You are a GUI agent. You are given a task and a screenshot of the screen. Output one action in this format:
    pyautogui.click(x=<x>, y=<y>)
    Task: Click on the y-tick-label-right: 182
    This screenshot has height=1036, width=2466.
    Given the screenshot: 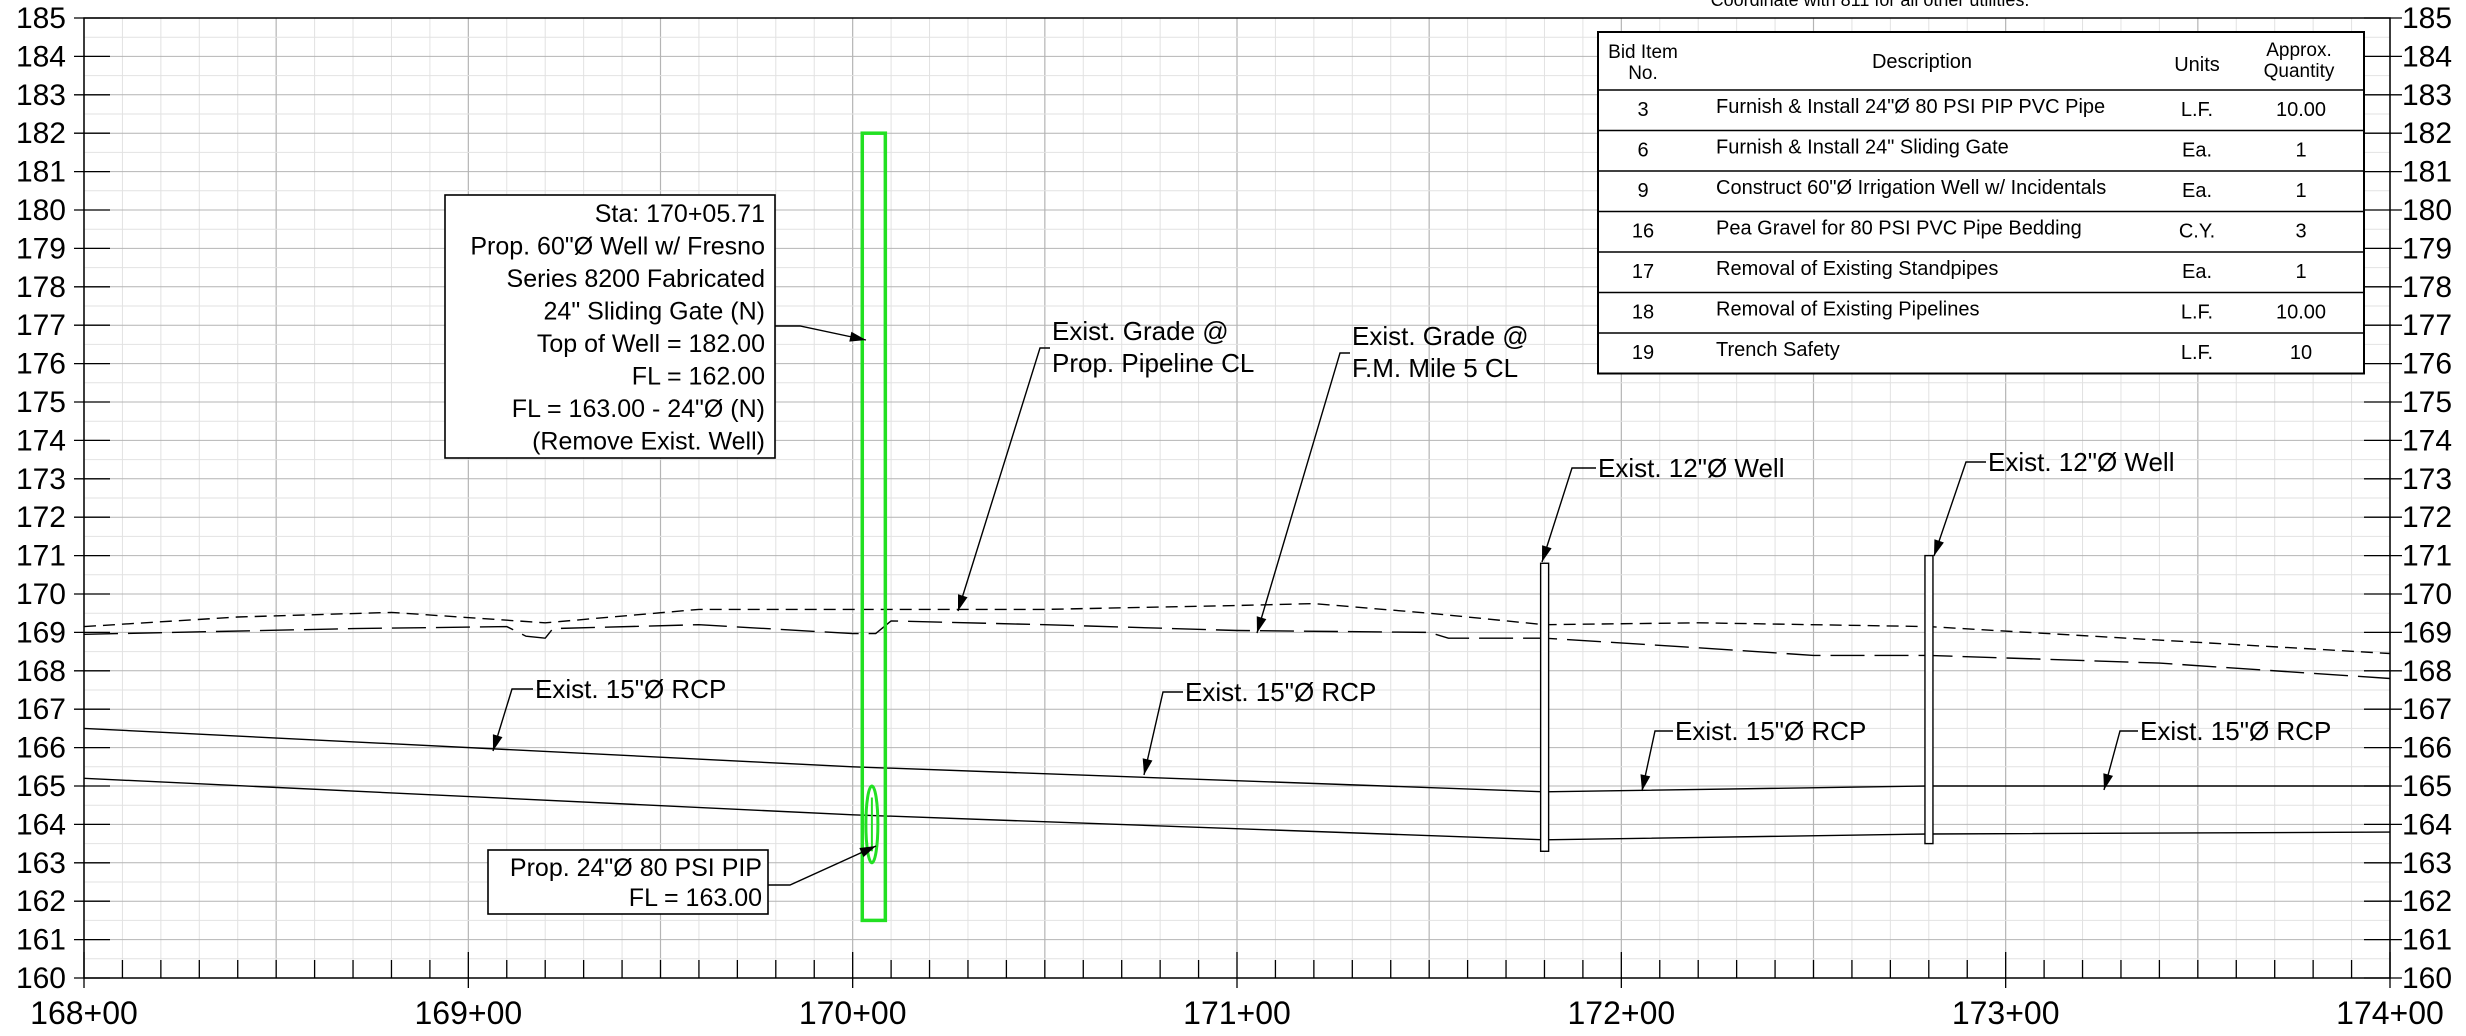 What is the action you would take?
    pyautogui.click(x=2427, y=133)
    